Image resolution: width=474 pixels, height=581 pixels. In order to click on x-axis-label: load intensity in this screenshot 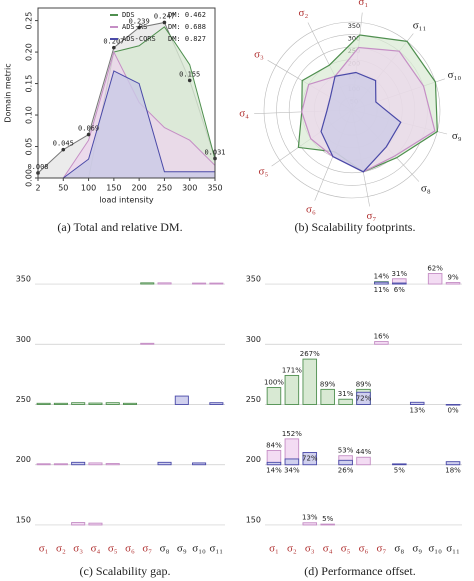, I will do `click(126, 200)`.